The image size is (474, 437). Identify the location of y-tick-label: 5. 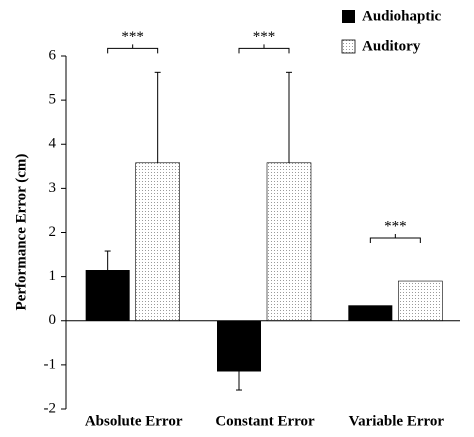
(53, 100).